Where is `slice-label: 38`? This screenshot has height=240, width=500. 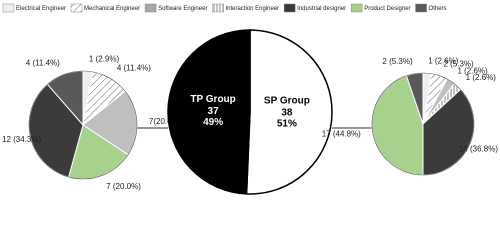
slice-label: 38 is located at coordinates (287, 112).